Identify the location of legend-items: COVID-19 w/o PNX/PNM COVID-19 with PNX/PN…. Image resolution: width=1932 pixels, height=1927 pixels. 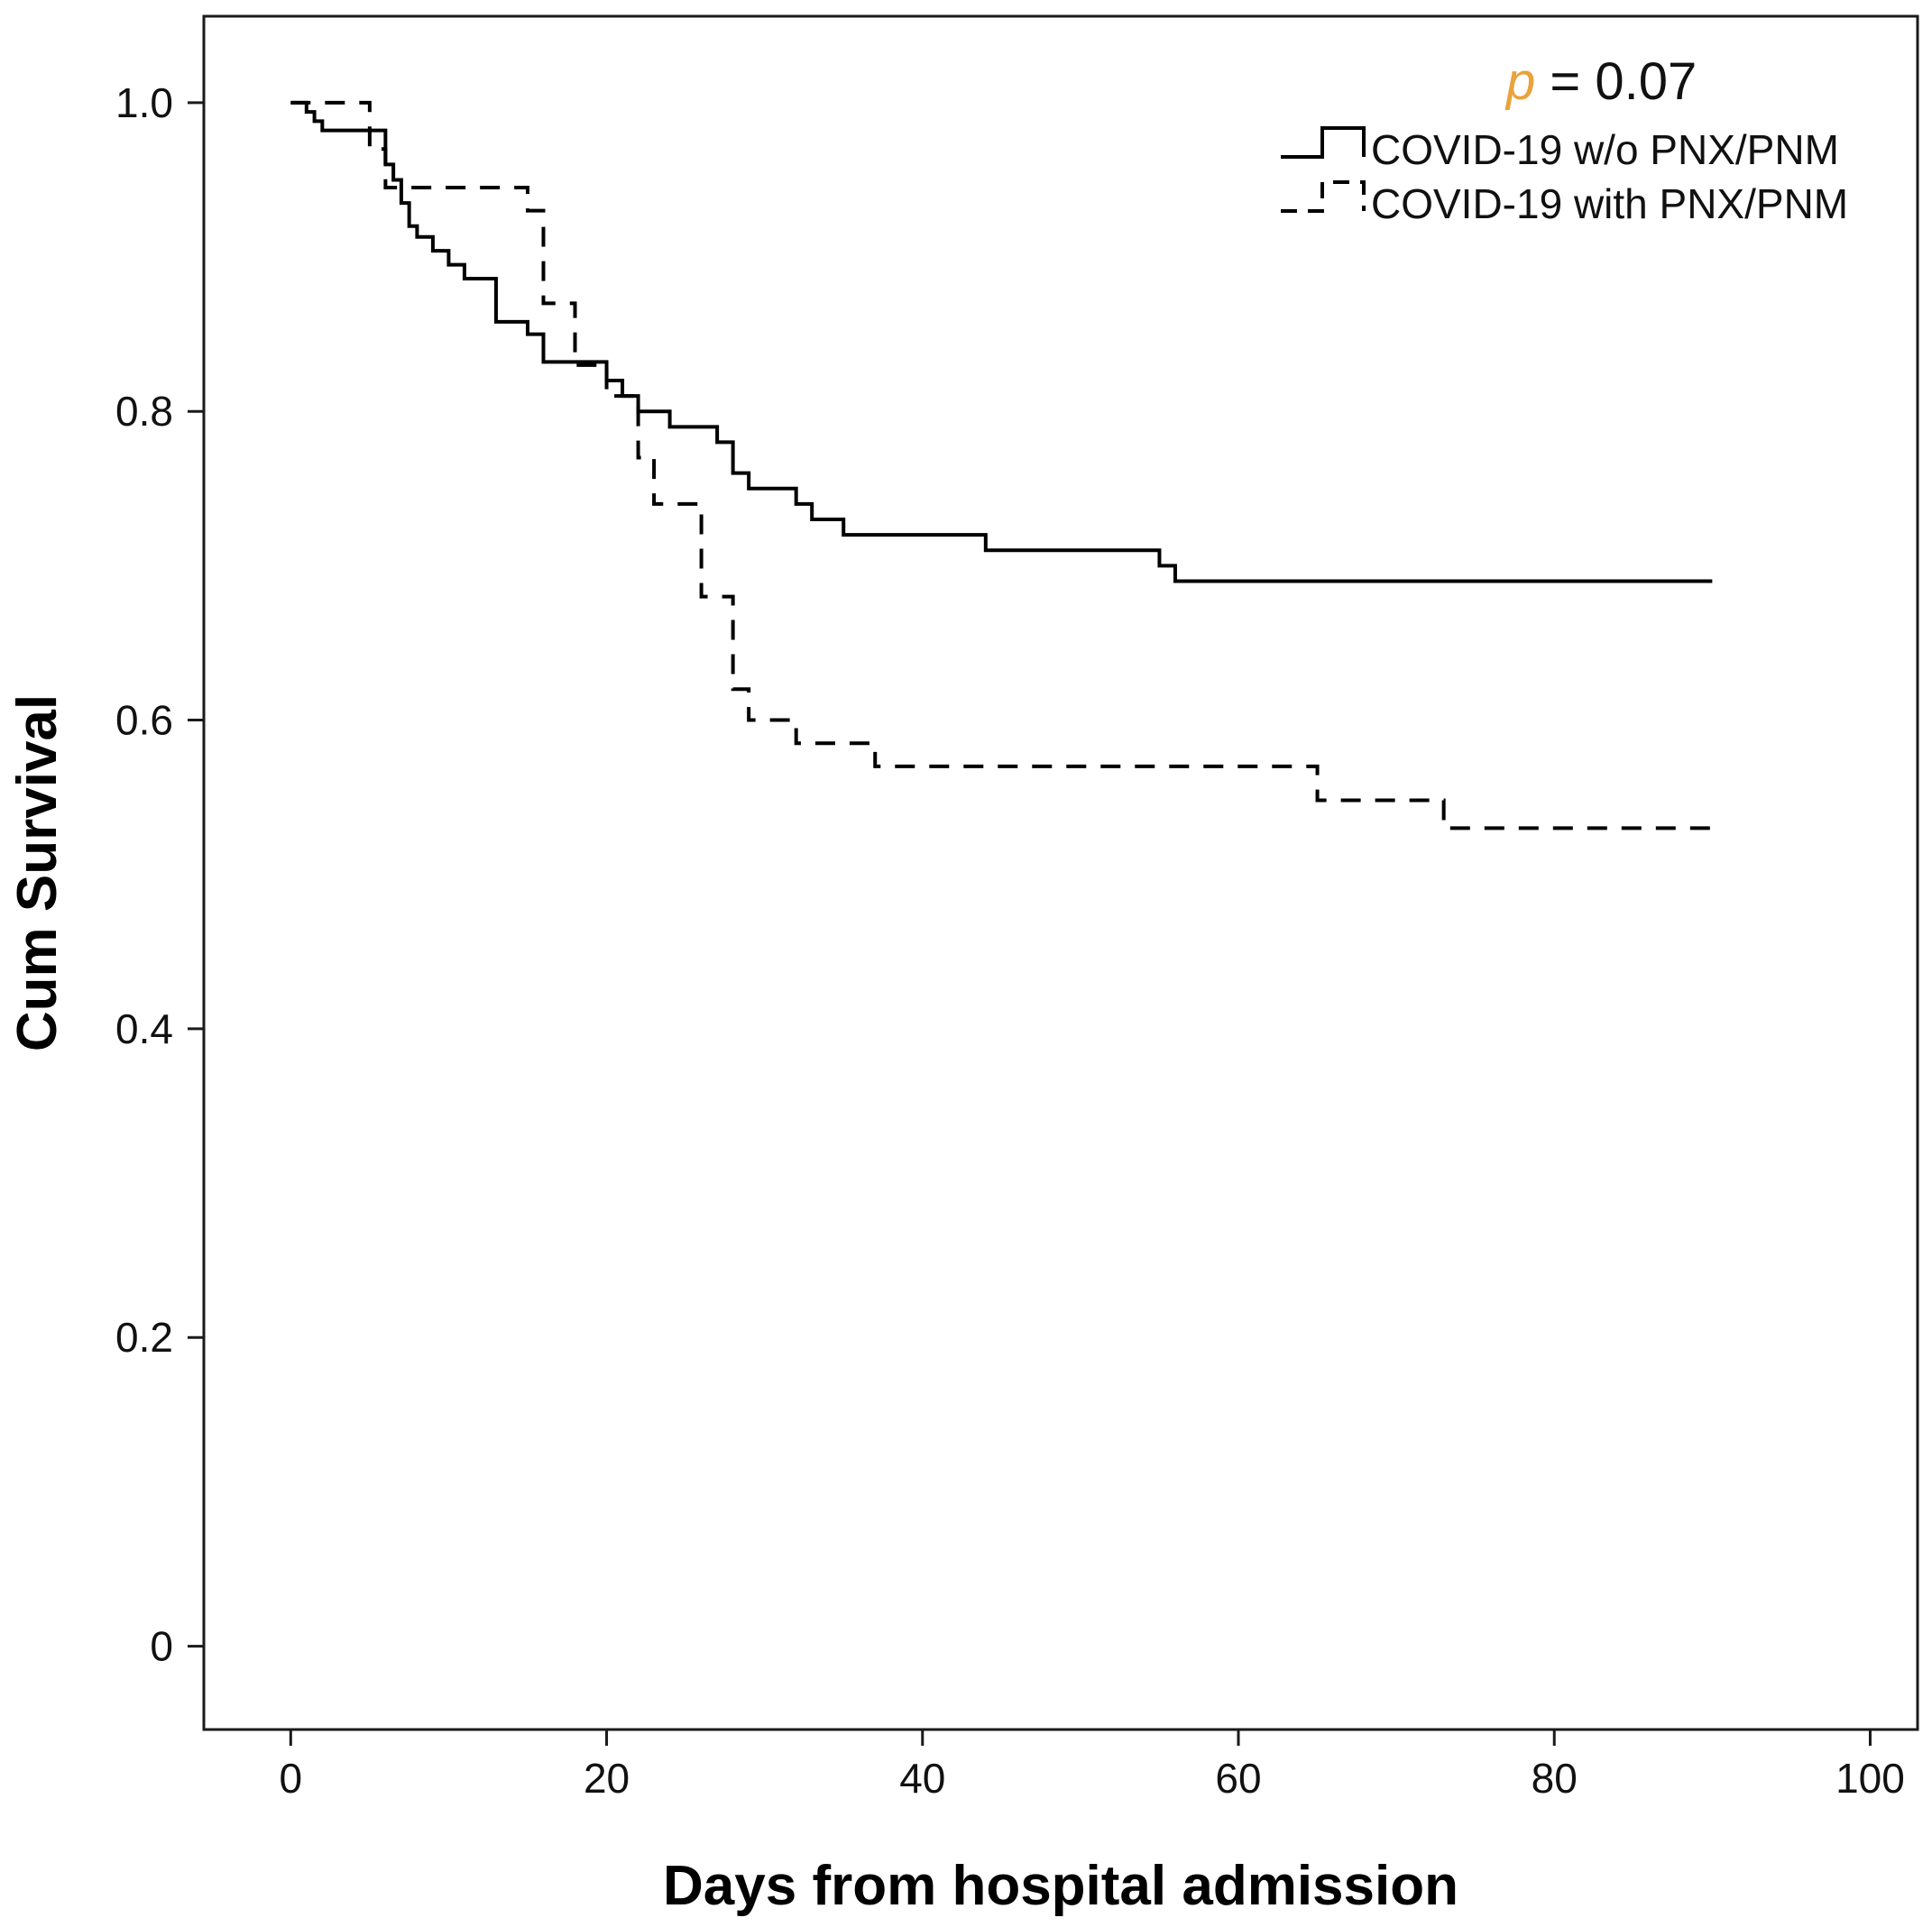
(1564, 176).